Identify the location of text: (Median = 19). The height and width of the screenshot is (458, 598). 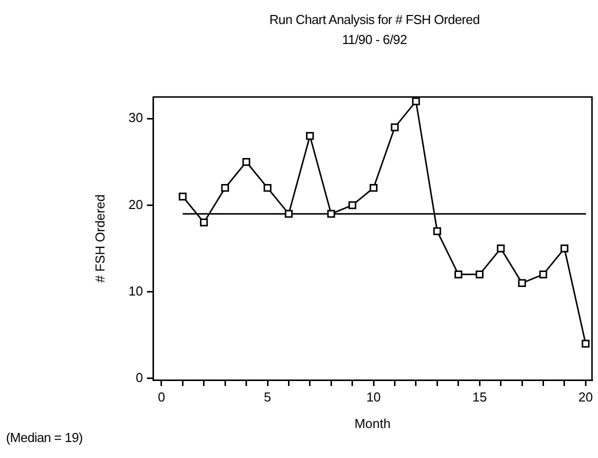
(44, 437).